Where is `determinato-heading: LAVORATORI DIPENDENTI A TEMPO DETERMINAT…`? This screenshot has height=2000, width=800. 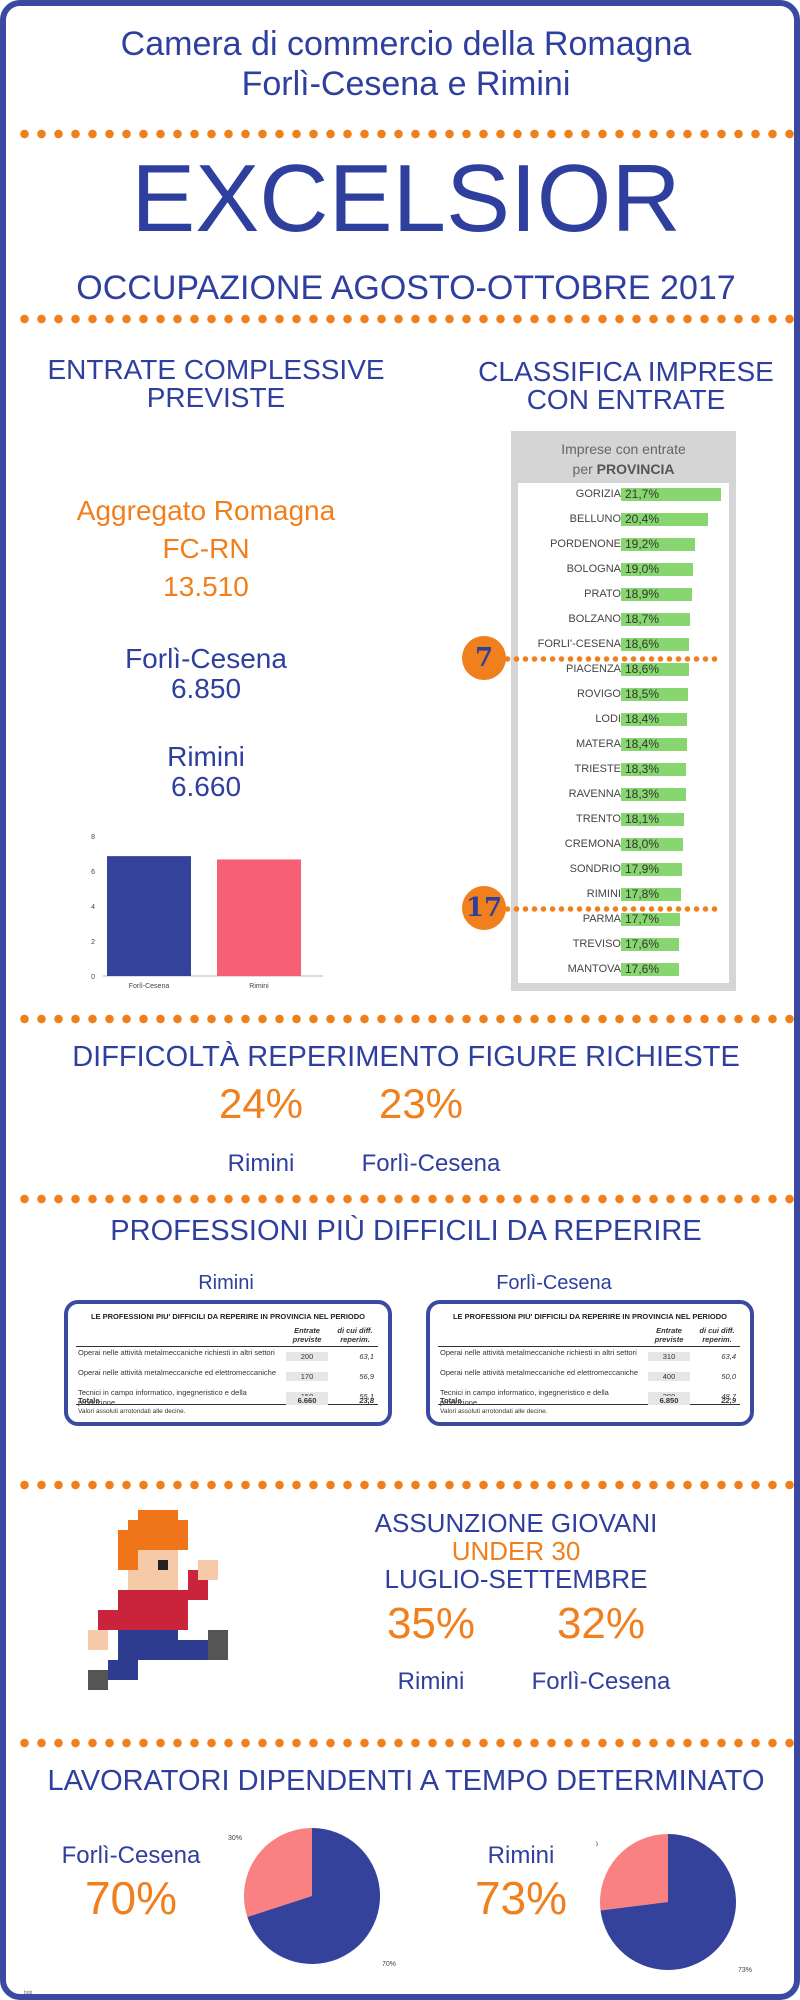 determinato-heading: LAVORATORI DIPENDENTI A TEMPO DETERMINAT… is located at coordinates (406, 1781).